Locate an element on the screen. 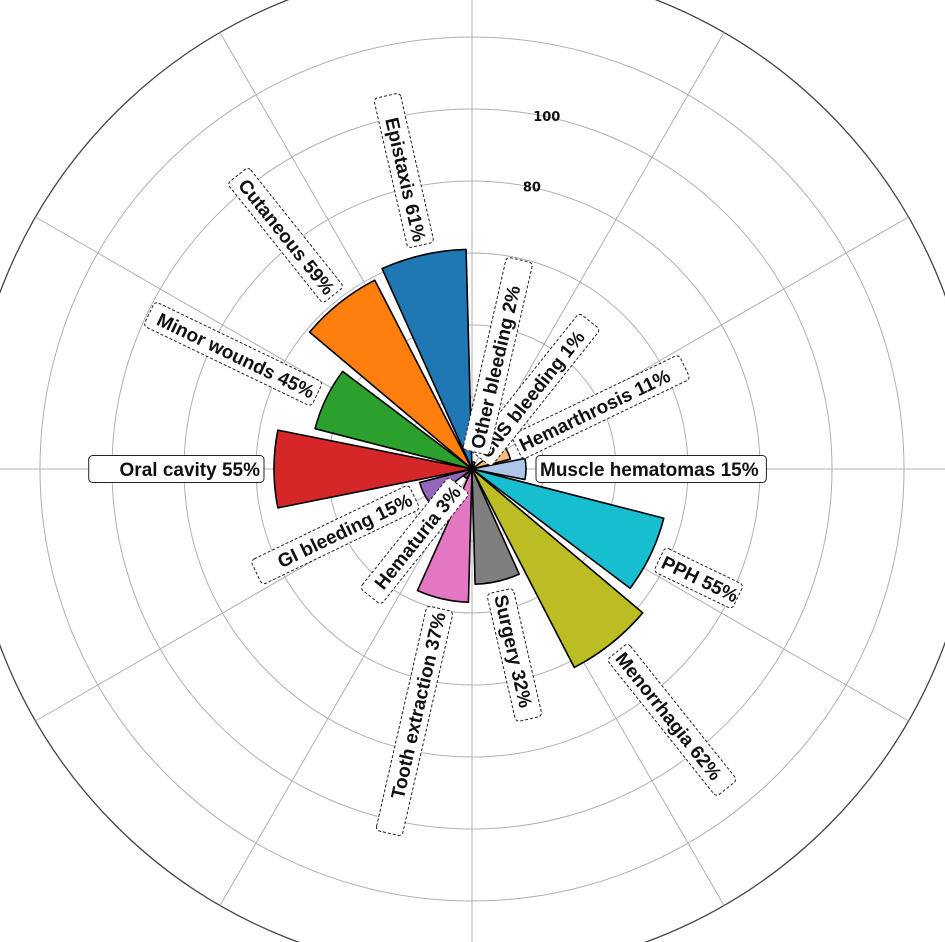 This screenshot has width=945, height=942. label-oral-cavity: Oral cavity 55% is located at coordinates (176, 469).